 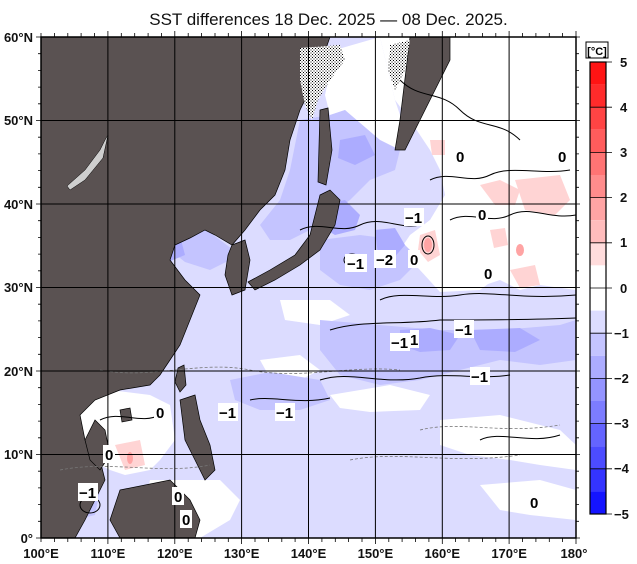 I want to click on svg-text: 60°N, so click(x=18, y=37).